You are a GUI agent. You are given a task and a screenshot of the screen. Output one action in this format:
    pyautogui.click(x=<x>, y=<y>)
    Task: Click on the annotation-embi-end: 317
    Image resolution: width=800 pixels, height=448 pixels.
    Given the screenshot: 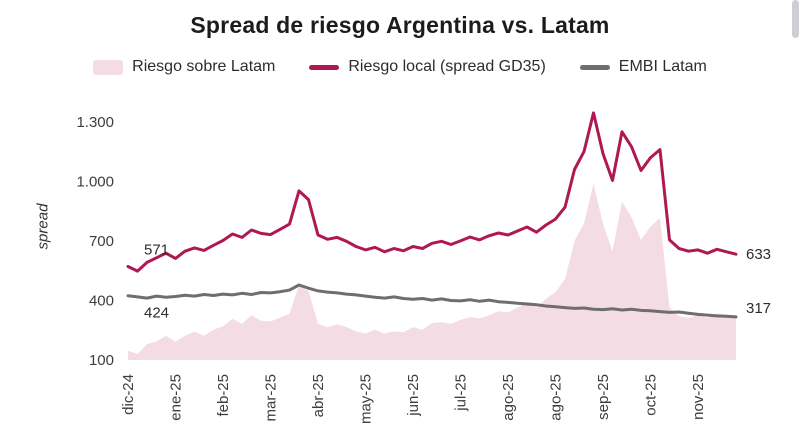 What is the action you would take?
    pyautogui.click(x=758, y=308)
    